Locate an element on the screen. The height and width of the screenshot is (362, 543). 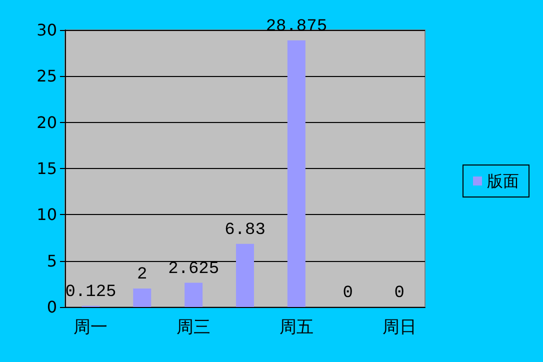
x-tick-label: 周三 is located at coordinates (193, 328).